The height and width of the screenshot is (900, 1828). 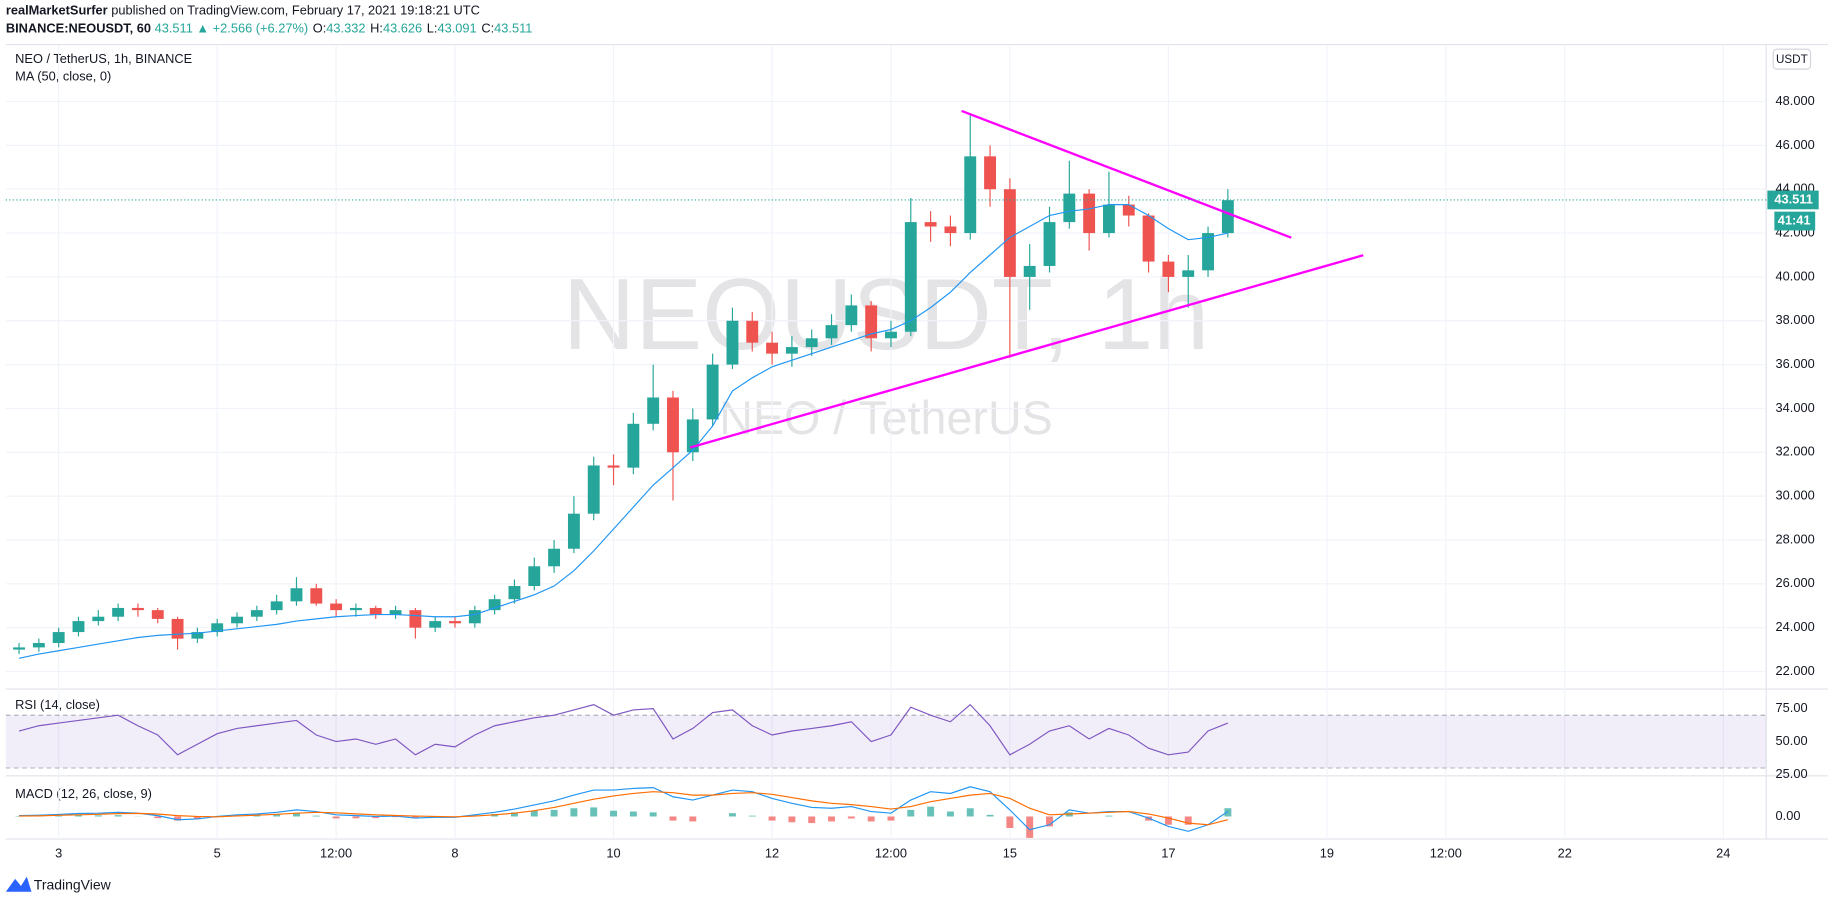 What do you see at coordinates (103, 58) in the screenshot?
I see `legend-title: NEO / TetherUS, 1h, BINANCE` at bounding box center [103, 58].